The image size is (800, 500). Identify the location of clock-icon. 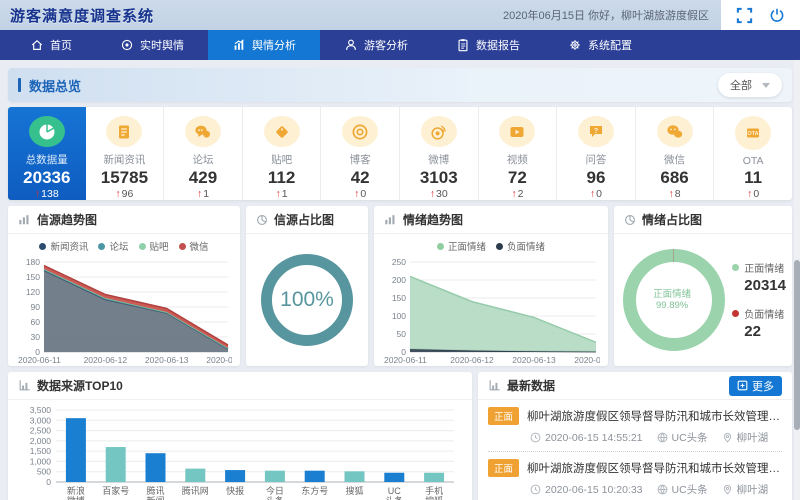
(535, 489).